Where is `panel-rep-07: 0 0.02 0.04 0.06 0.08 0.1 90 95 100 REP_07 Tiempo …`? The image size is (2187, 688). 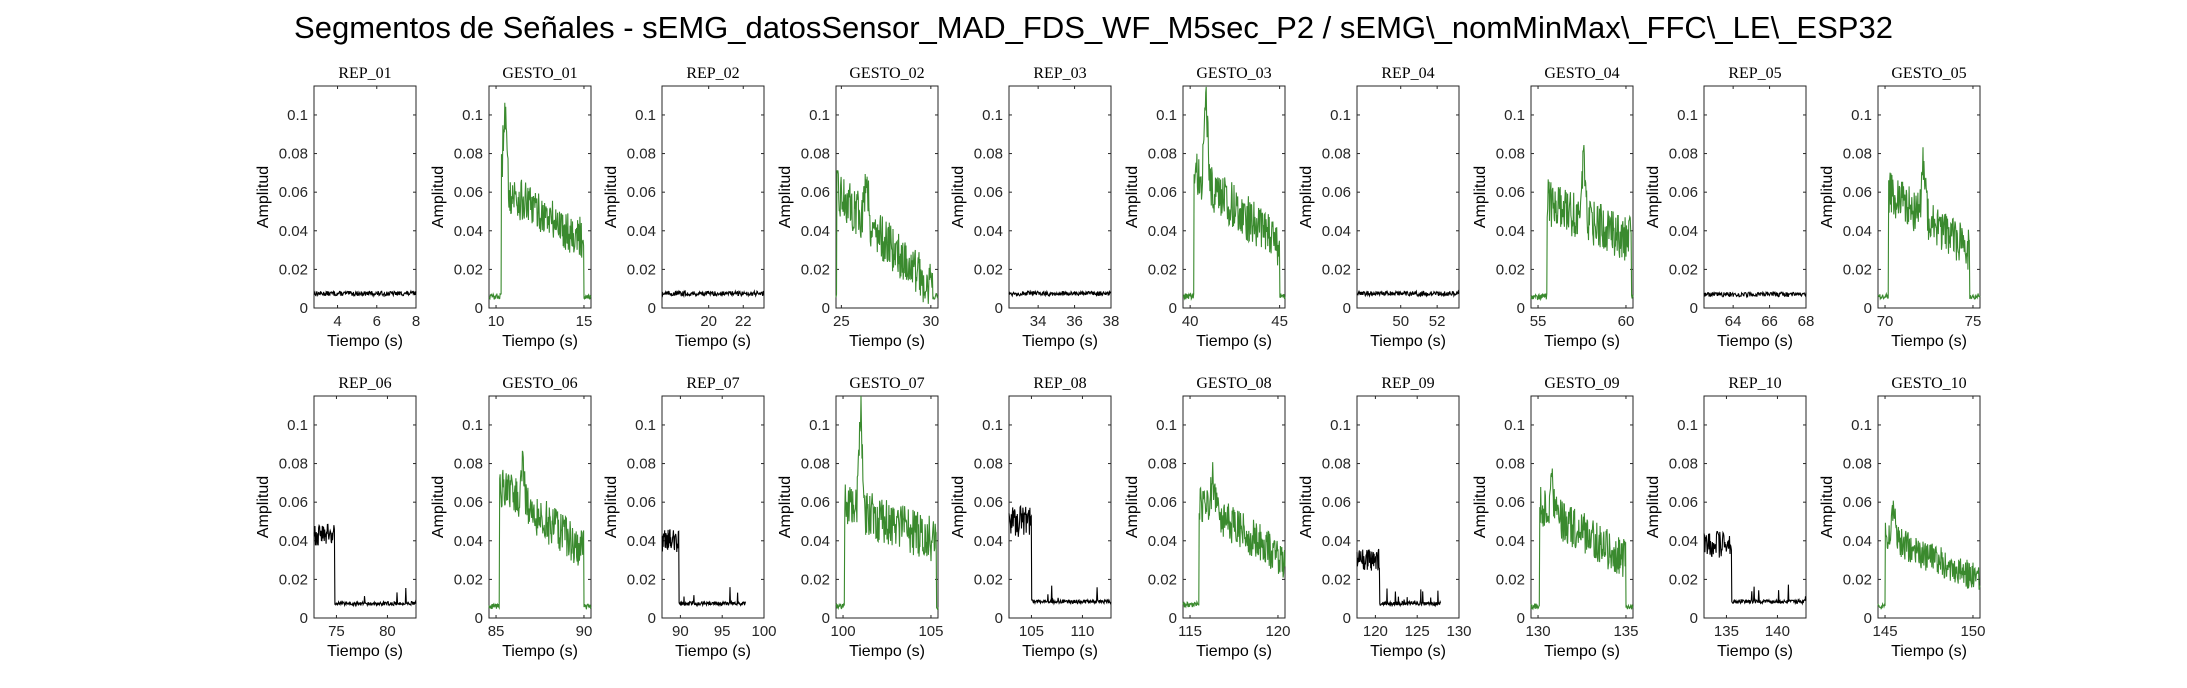
panel-rep-07: 0 0.02 0.04 0.06 0.08 0.1 90 95 100 REP_07 Tiempo … is located at coordinates (690, 517).